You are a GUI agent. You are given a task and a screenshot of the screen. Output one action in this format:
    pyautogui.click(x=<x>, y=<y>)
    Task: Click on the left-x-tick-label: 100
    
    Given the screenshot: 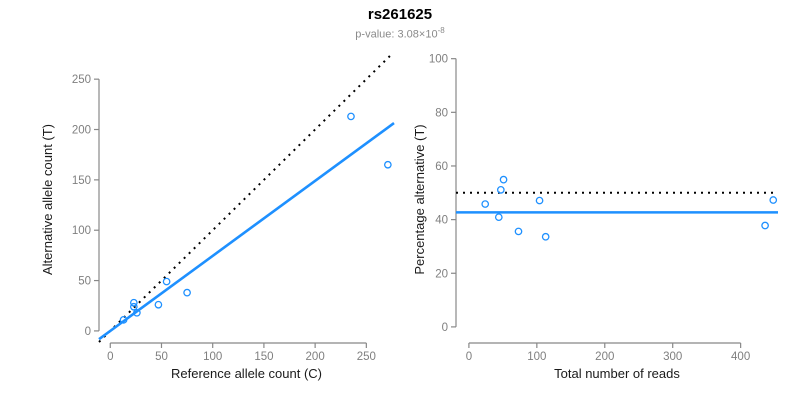 What is the action you would take?
    pyautogui.click(x=212, y=357)
    